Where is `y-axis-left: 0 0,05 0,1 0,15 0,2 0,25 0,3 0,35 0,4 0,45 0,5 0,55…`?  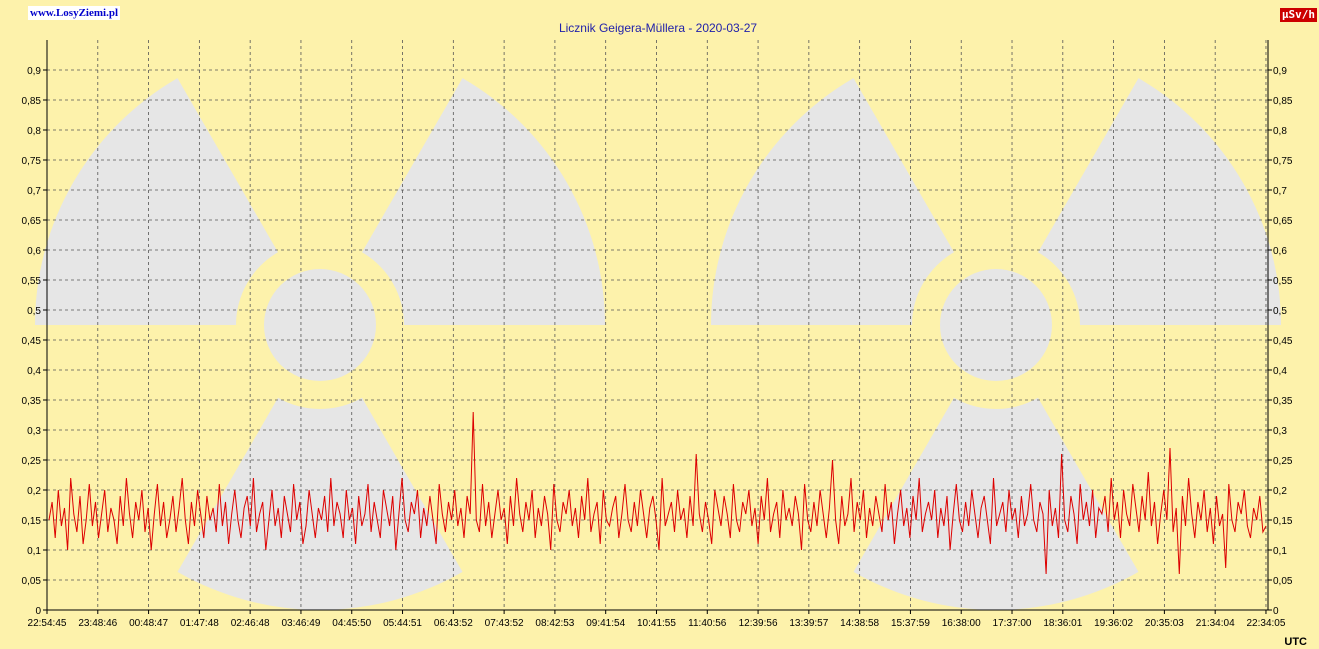
y-axis-left: 0 0,05 0,1 0,15 0,2 0,25 0,3 0,35 0,4 0,45 0,5 0,55… is located at coordinates (34, 341).